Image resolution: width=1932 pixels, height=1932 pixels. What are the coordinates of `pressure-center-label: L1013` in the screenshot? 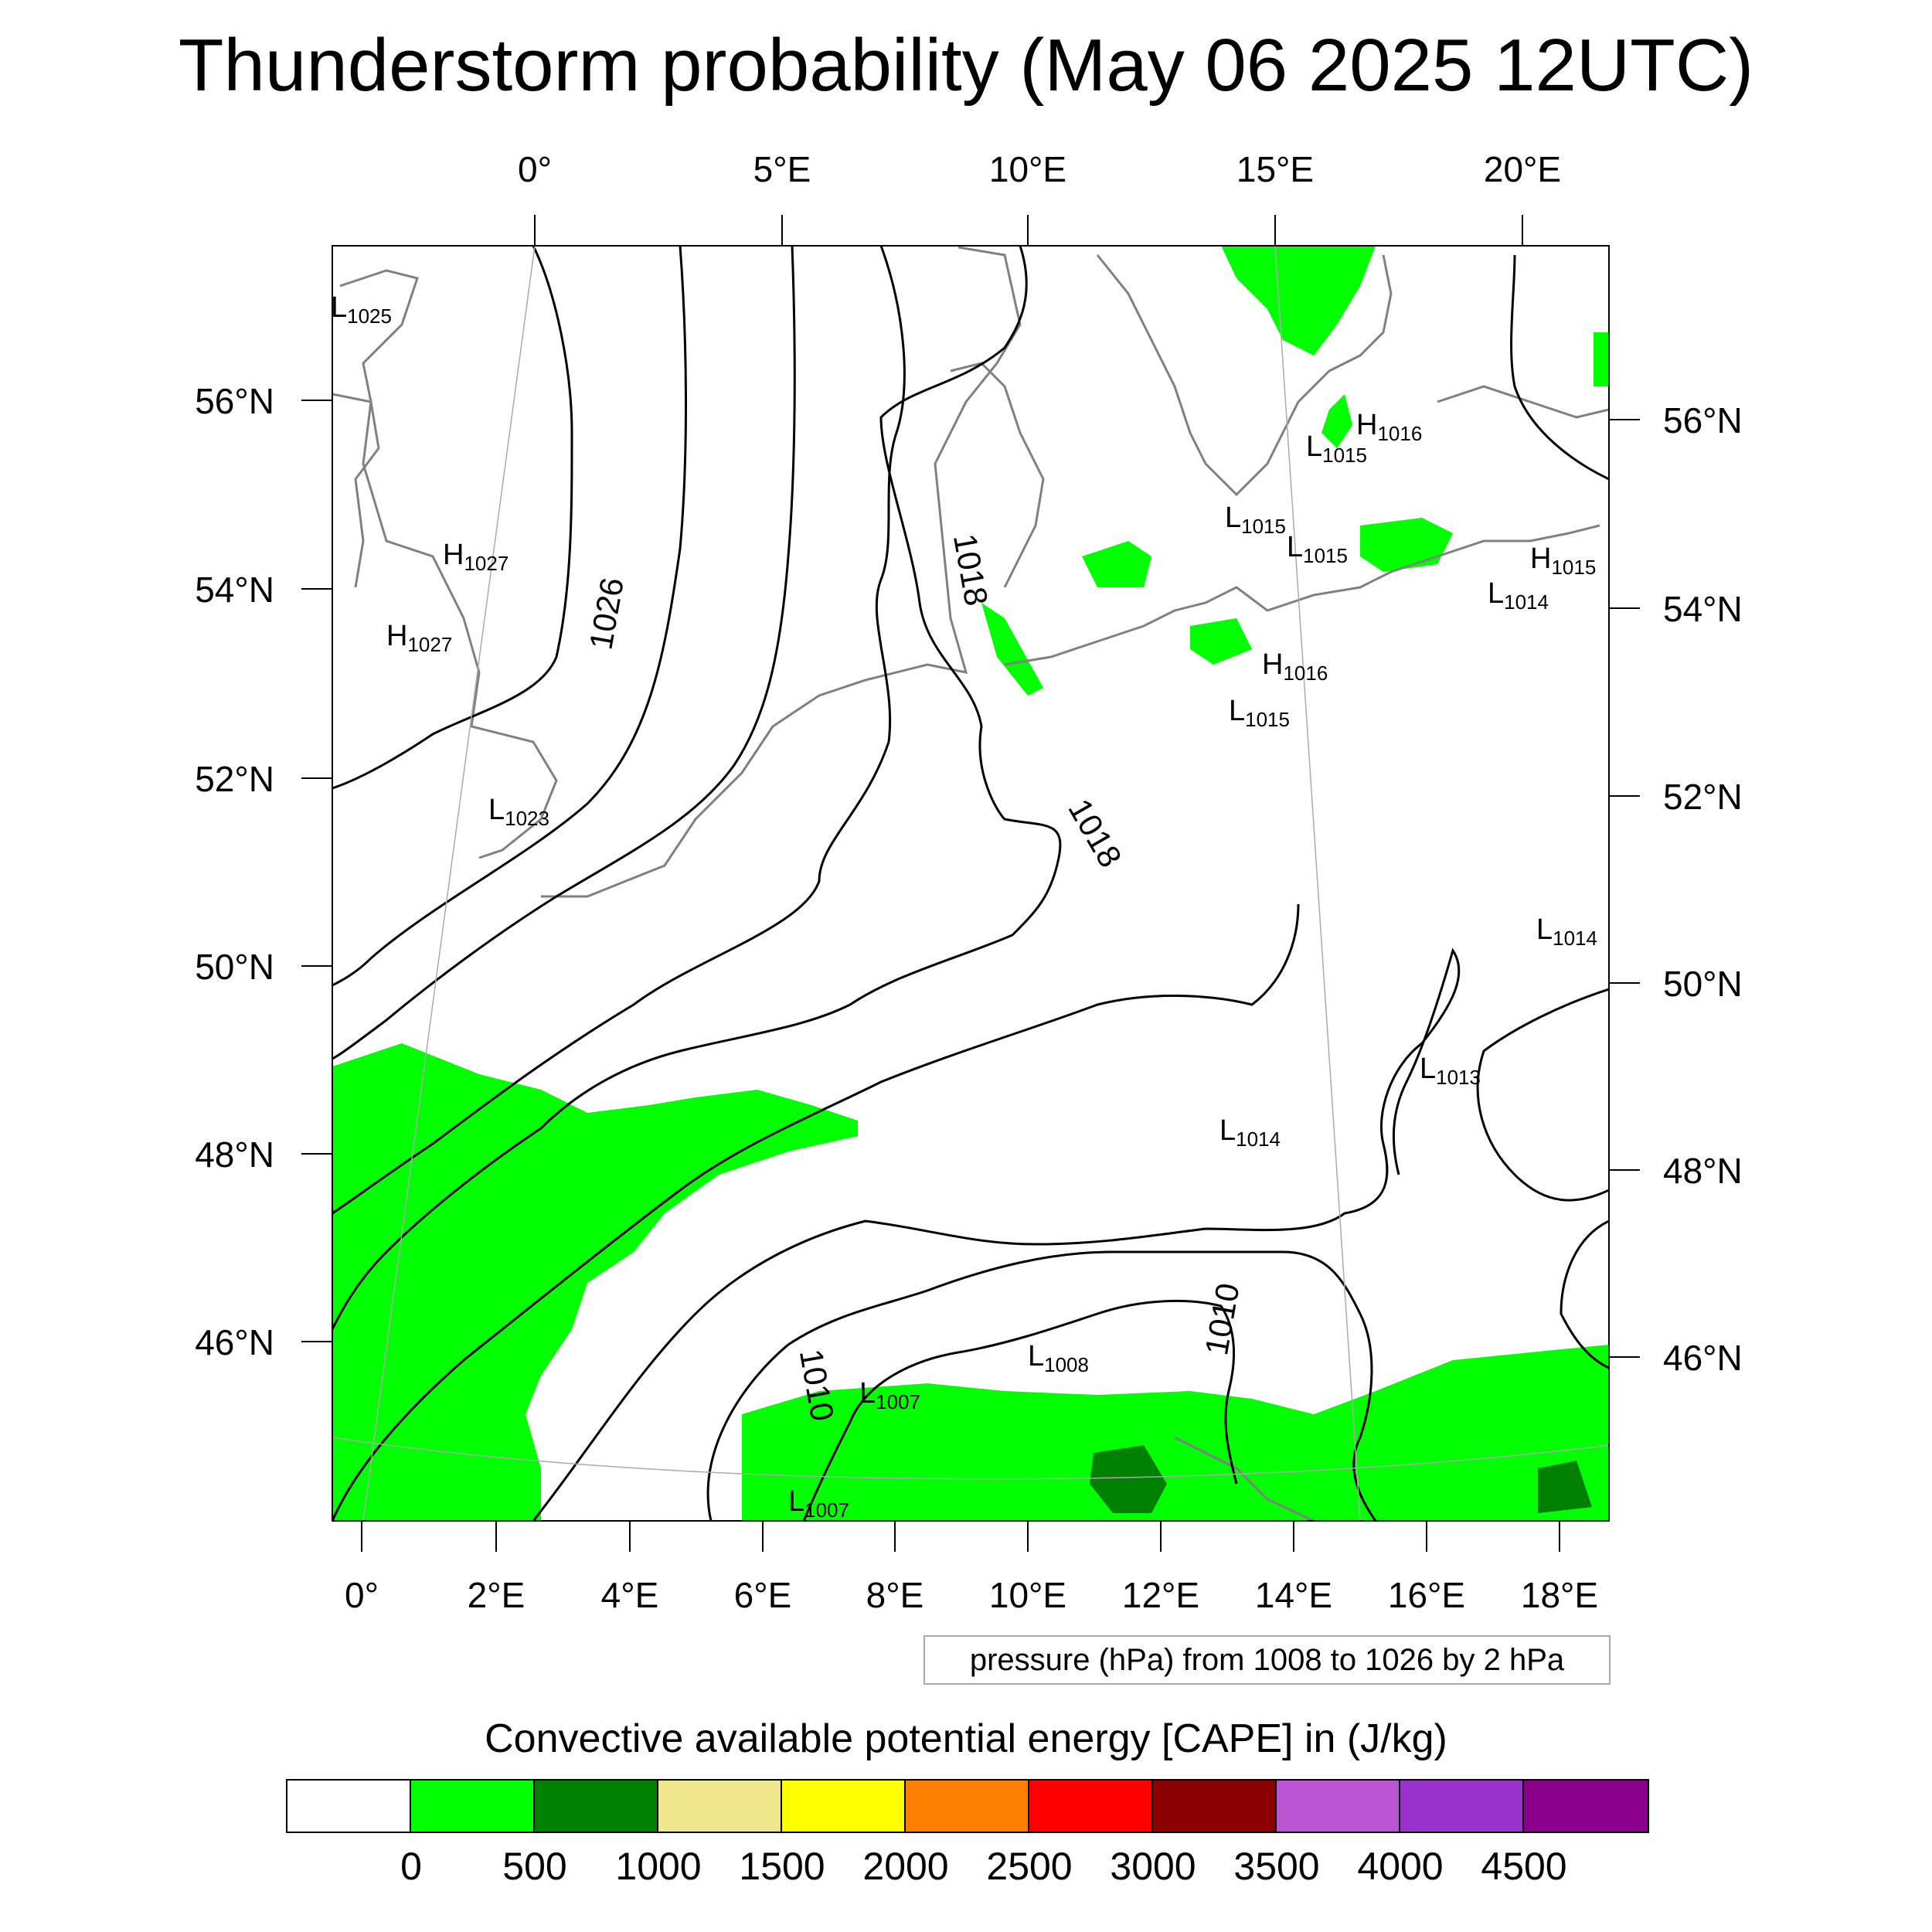 It's located at (1451, 1071).